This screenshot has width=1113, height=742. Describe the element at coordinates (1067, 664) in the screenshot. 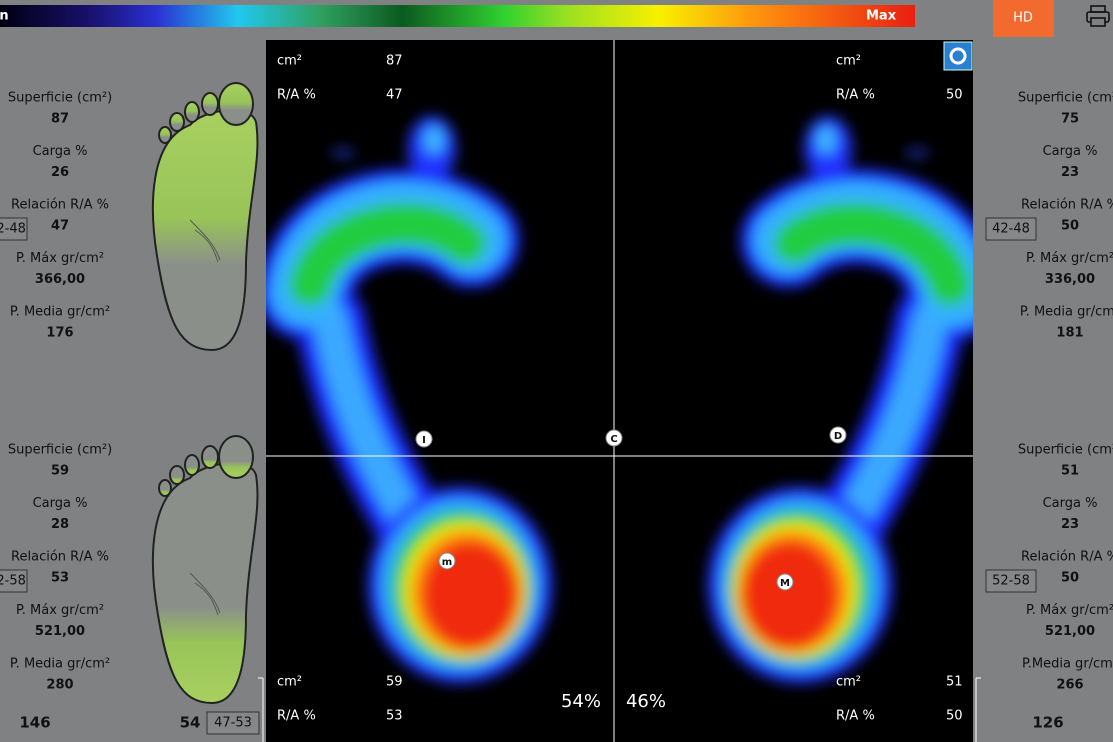

I see `stat-label: P.Media gr/cm²` at that location.